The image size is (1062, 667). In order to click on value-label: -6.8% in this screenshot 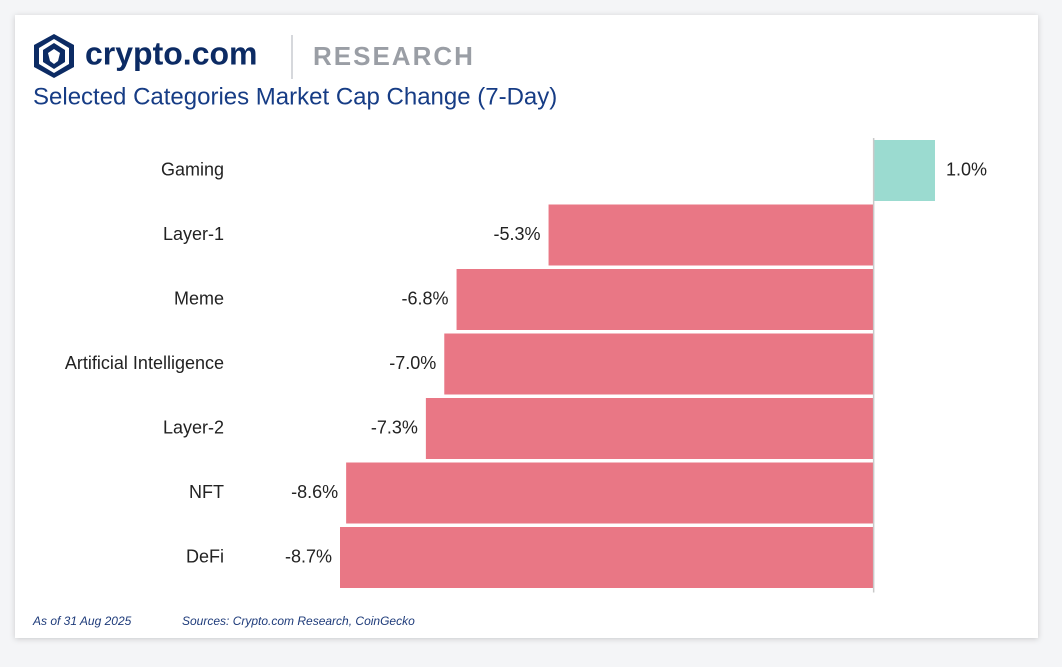, I will do `click(425, 298)`.